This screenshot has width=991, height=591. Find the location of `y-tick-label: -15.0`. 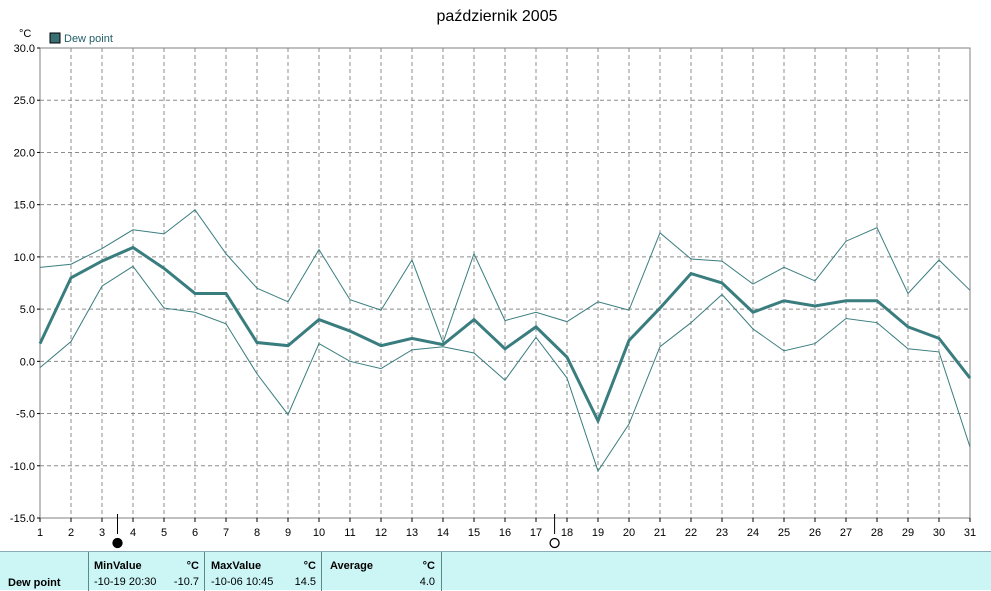

y-tick-label: -15.0 is located at coordinates (22, 519).